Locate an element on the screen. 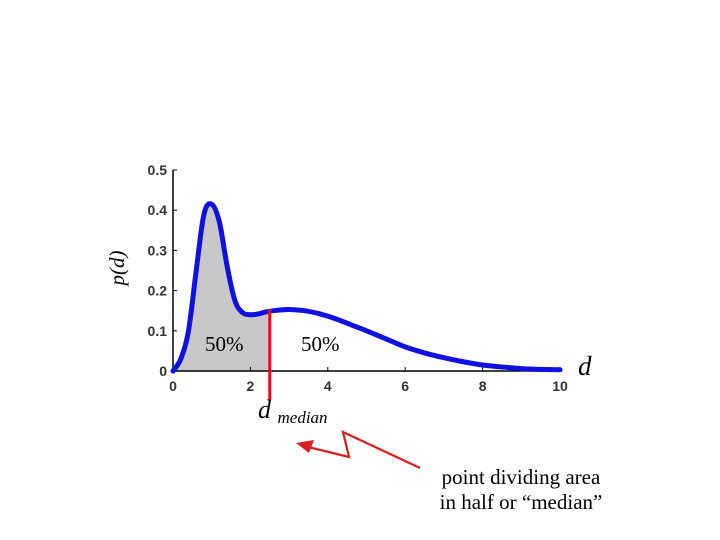 The image size is (720, 540). arrow-zigzag-line is located at coordinates (362, 449).